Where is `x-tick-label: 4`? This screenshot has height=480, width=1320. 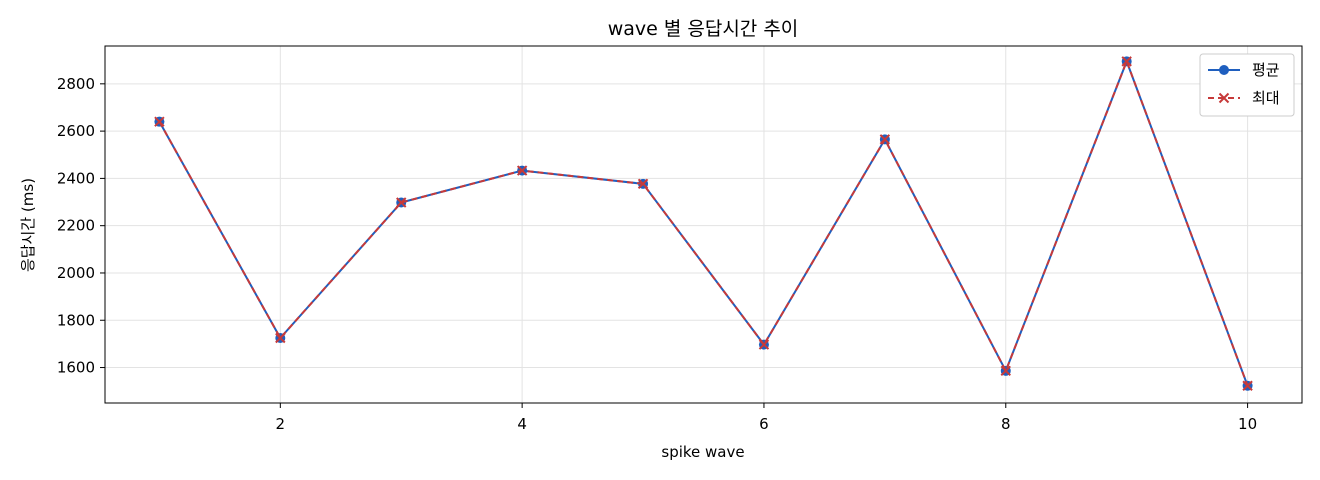
x-tick-label: 4 is located at coordinates (522, 424).